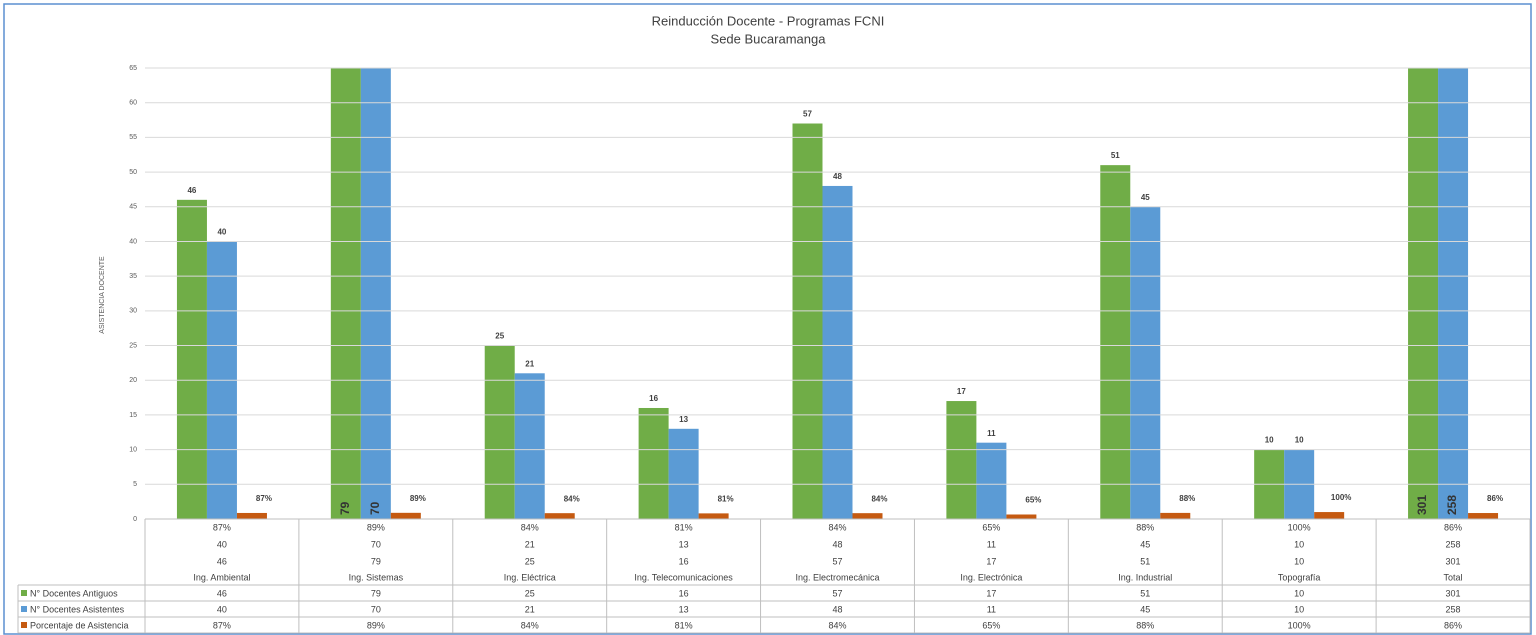 Image resolution: width=1536 pixels, height=635 pixels. I want to click on data-label: 258, so click(1452, 505).